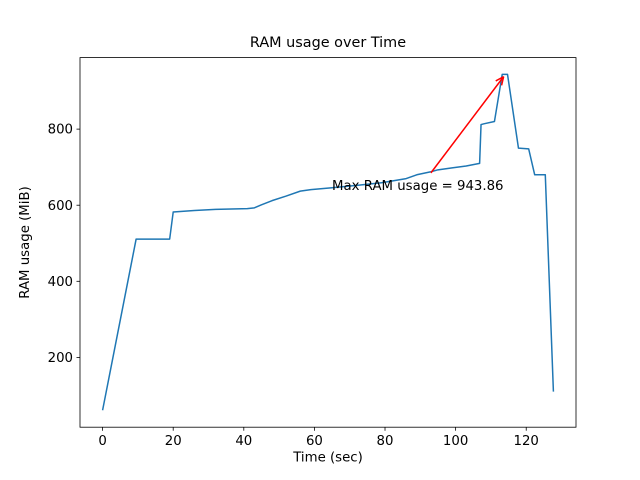  What do you see at coordinates (60, 206) in the screenshot?
I see `y-tick-label: 600` at bounding box center [60, 206].